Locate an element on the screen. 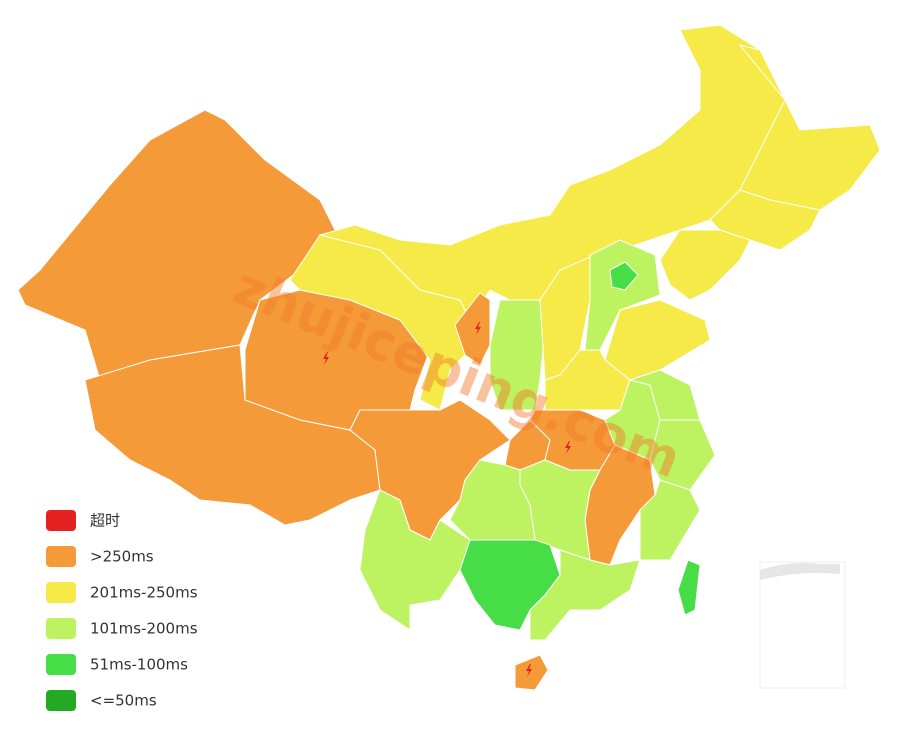 The height and width of the screenshot is (740, 903). legend-label: 101ms-200ms is located at coordinates (144, 629).